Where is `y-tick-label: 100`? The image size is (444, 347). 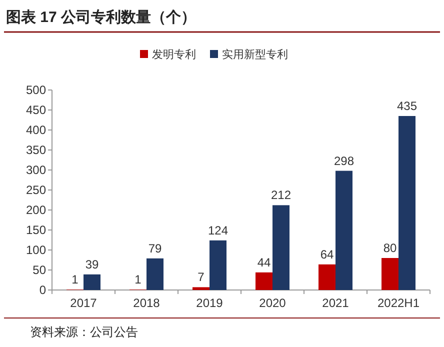
y-tick-label: 100 is located at coordinates (36, 250).